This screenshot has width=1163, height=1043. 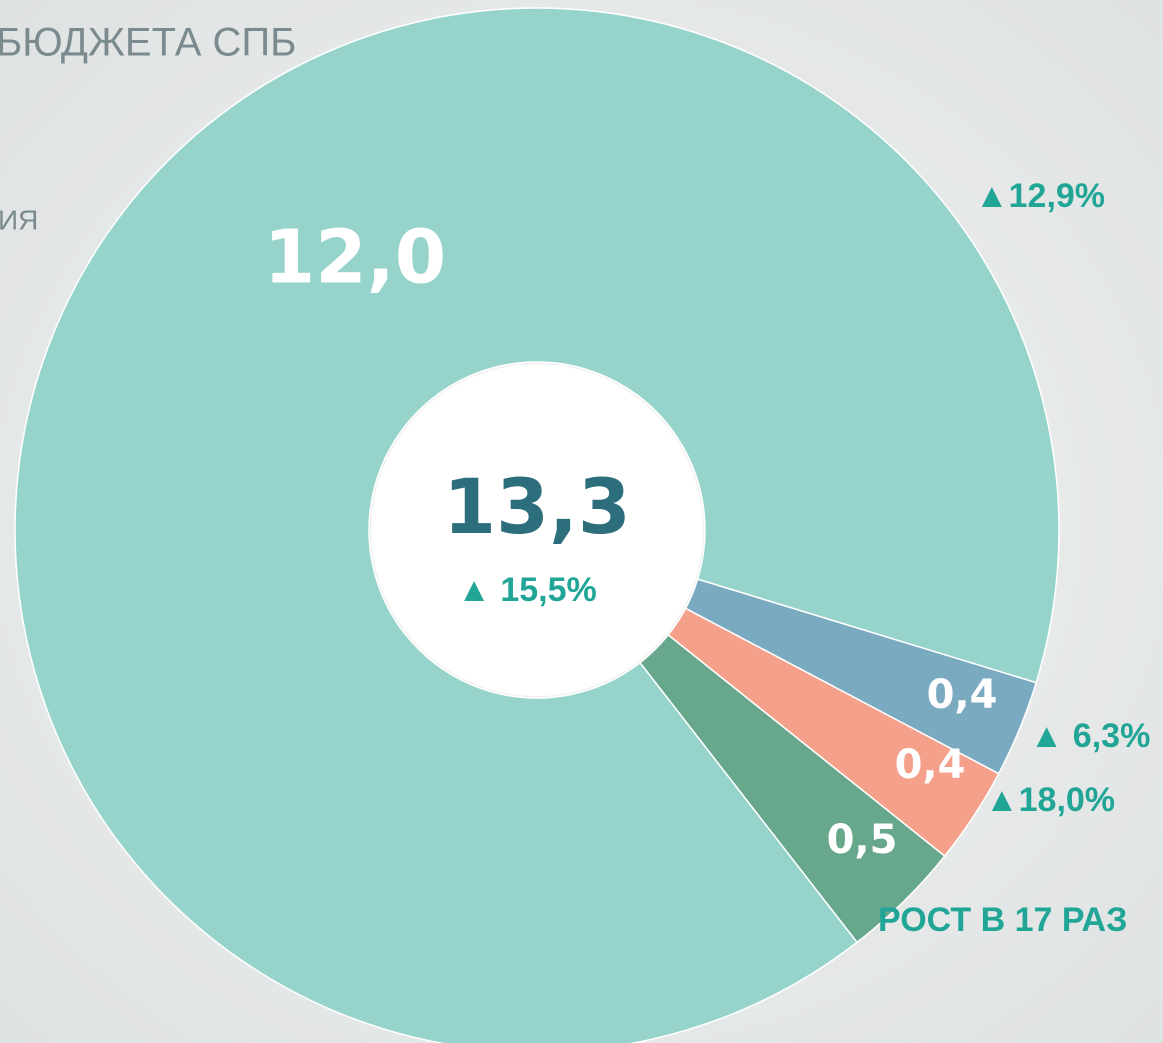 What do you see at coordinates (1050, 800) in the screenshot?
I see `change-label: ▲18,0%` at bounding box center [1050, 800].